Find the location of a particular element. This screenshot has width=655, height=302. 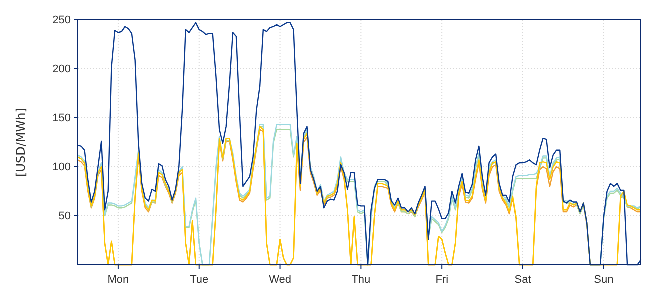

x-tick-label: Sun is located at coordinates (604, 280).